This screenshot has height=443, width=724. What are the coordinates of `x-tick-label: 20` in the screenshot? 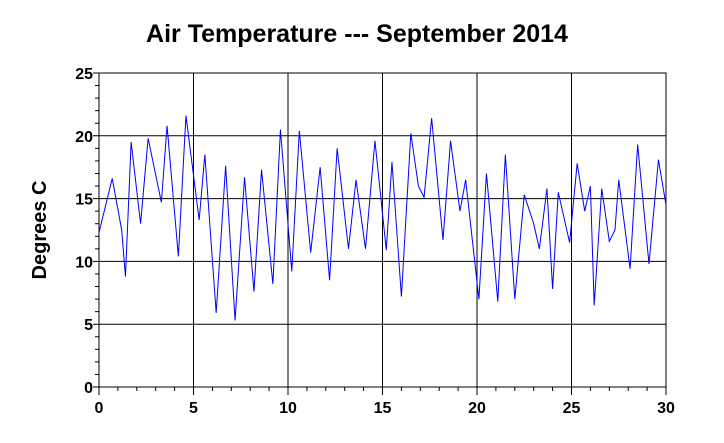 It's located at (477, 408).